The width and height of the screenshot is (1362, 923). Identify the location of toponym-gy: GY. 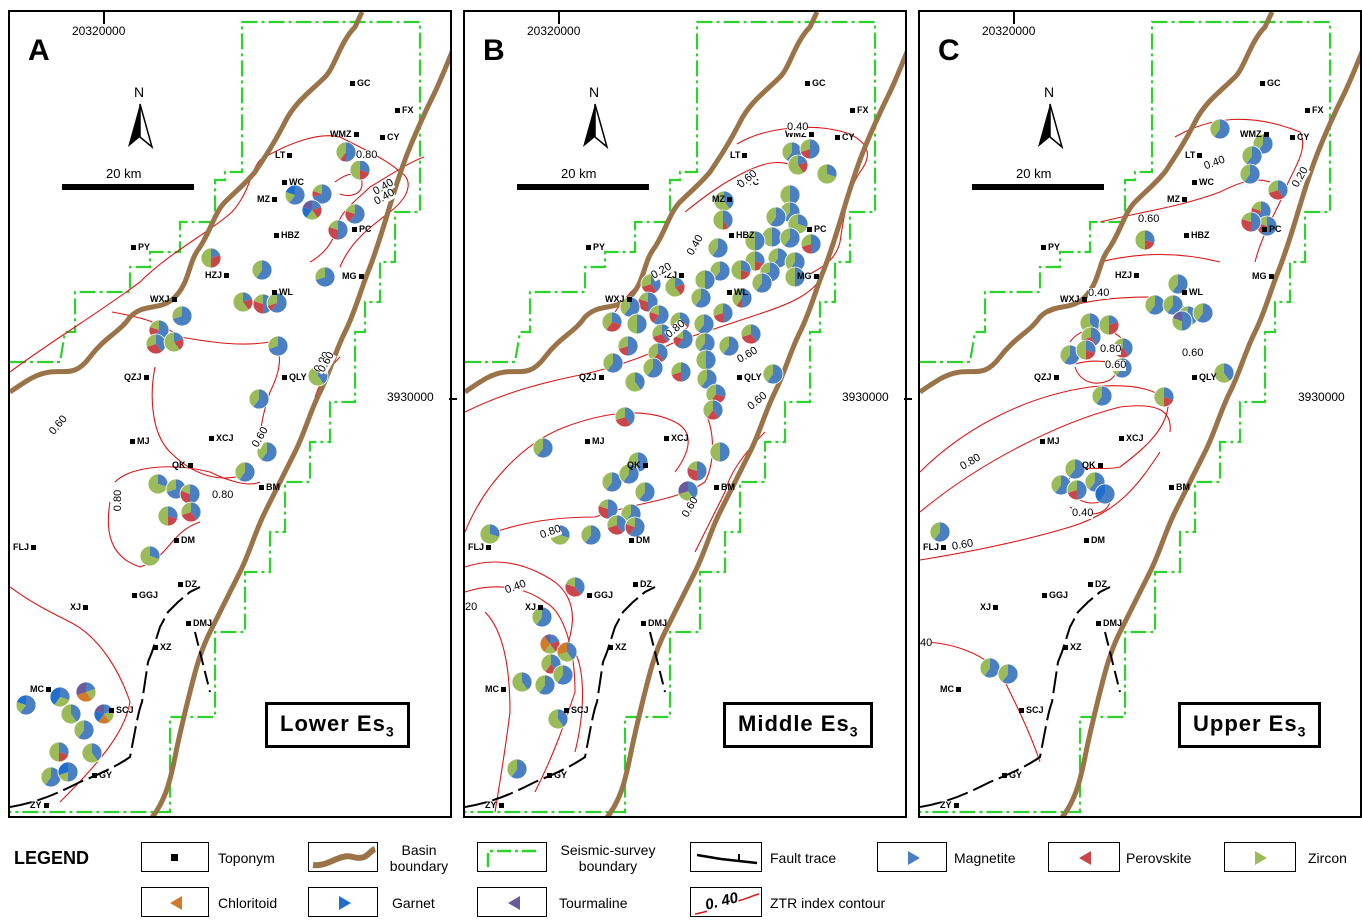
(101, 775).